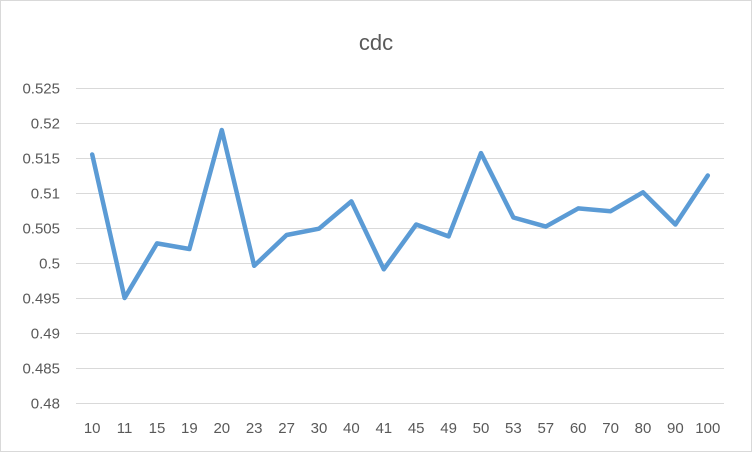 The width and height of the screenshot is (752, 452). Describe the element at coordinates (351, 428) in the screenshot. I see `x-tick-label: 40` at that location.